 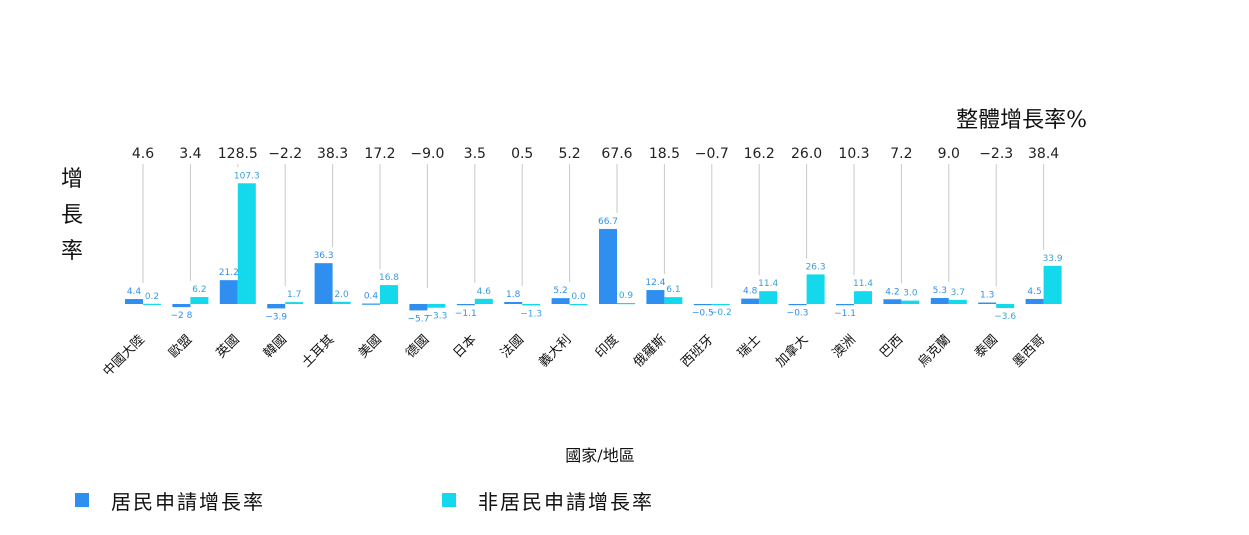 What do you see at coordinates (616, 154) in the screenshot?
I see `overall-growth-label: 67.6` at bounding box center [616, 154].